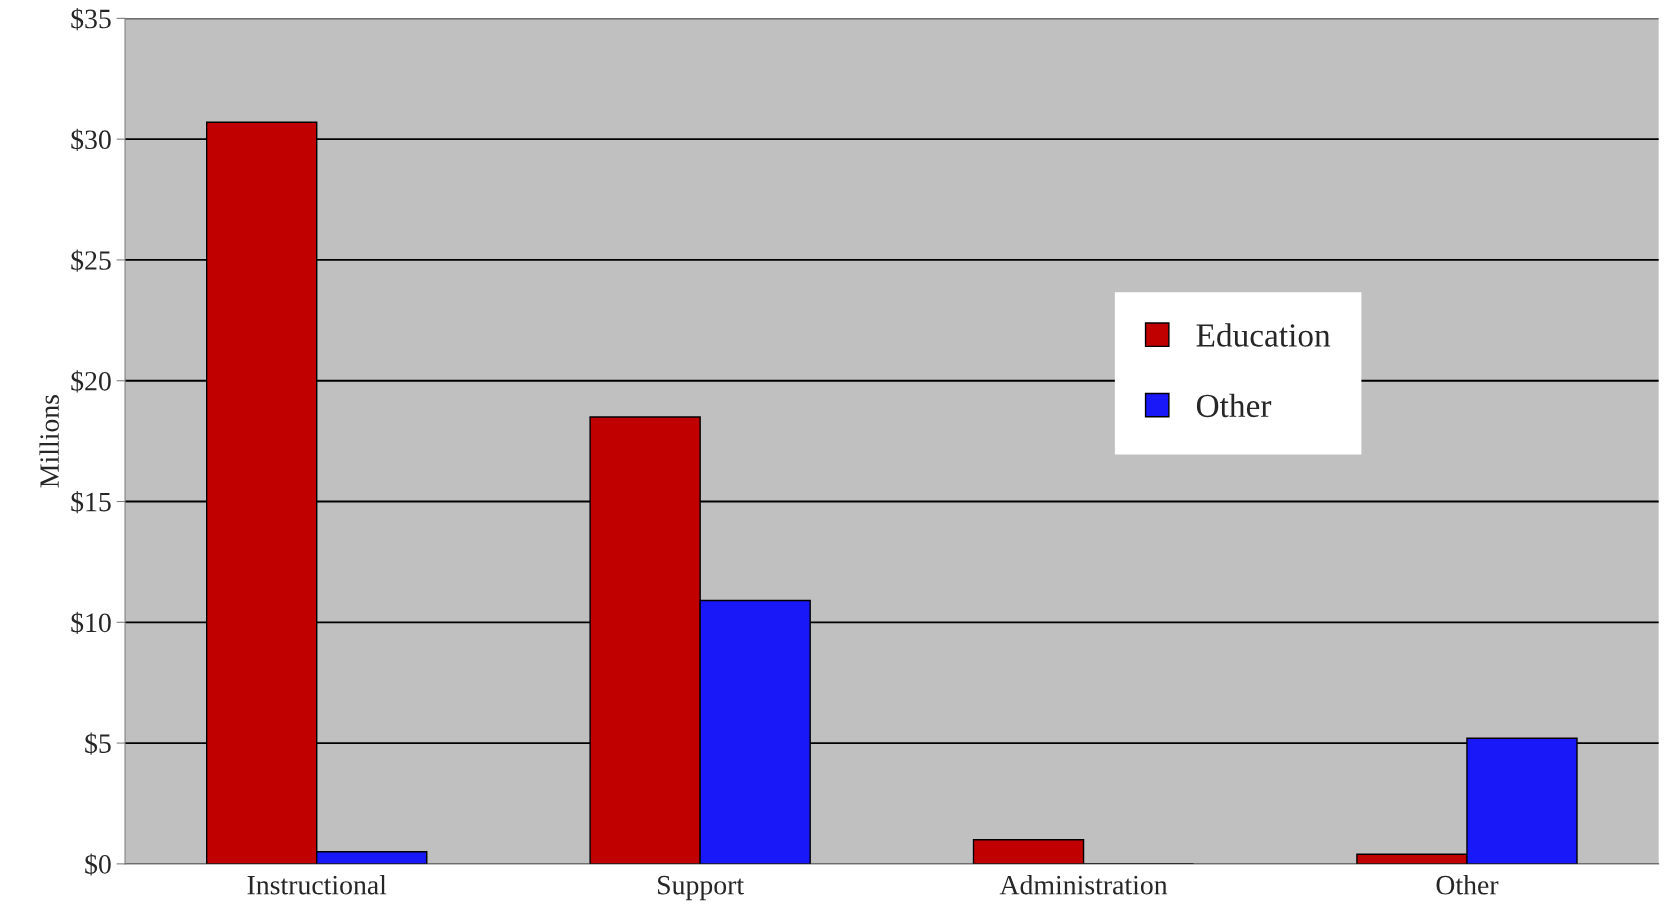 This screenshot has width=1667, height=919. I want to click on x-tick-label: Other, so click(1467, 884).